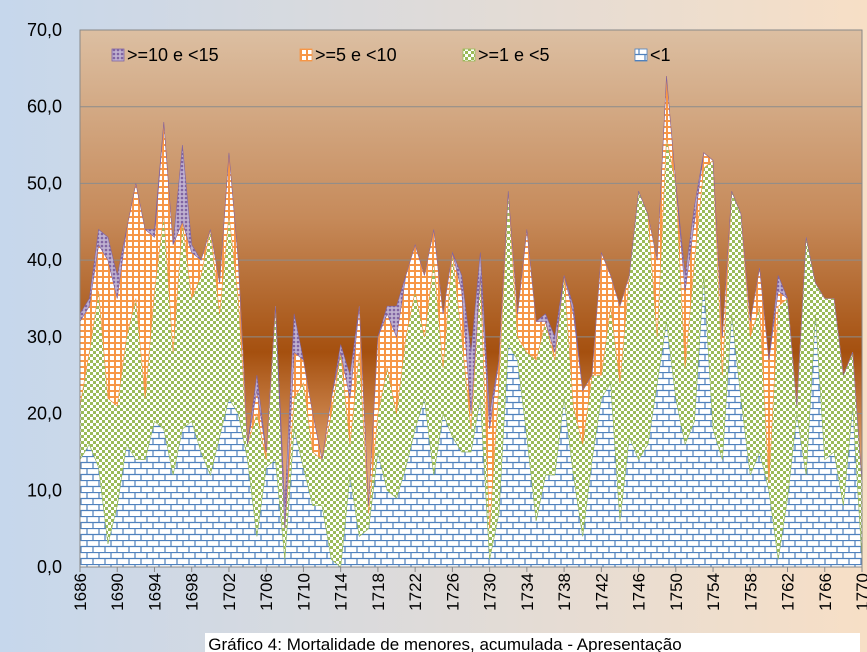 This screenshot has height=652, width=867. What do you see at coordinates (378, 592) in the screenshot?
I see `x-tick-label: 1718` at bounding box center [378, 592].